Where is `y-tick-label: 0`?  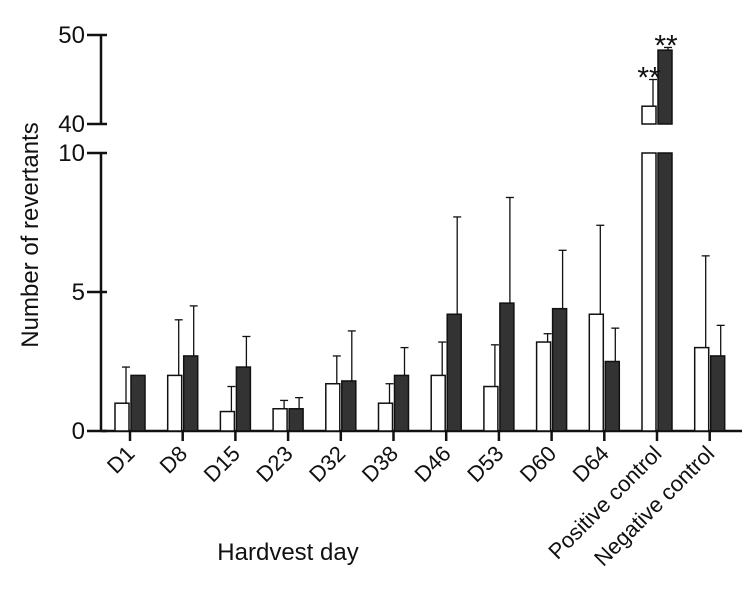 y-tick-label: 0 is located at coordinates (78, 431).